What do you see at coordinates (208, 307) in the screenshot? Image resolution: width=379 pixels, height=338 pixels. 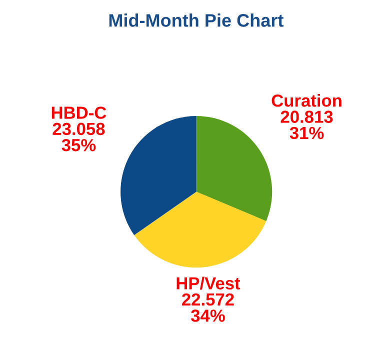 I see `data-label: 22.572 34%` at bounding box center [208, 307].